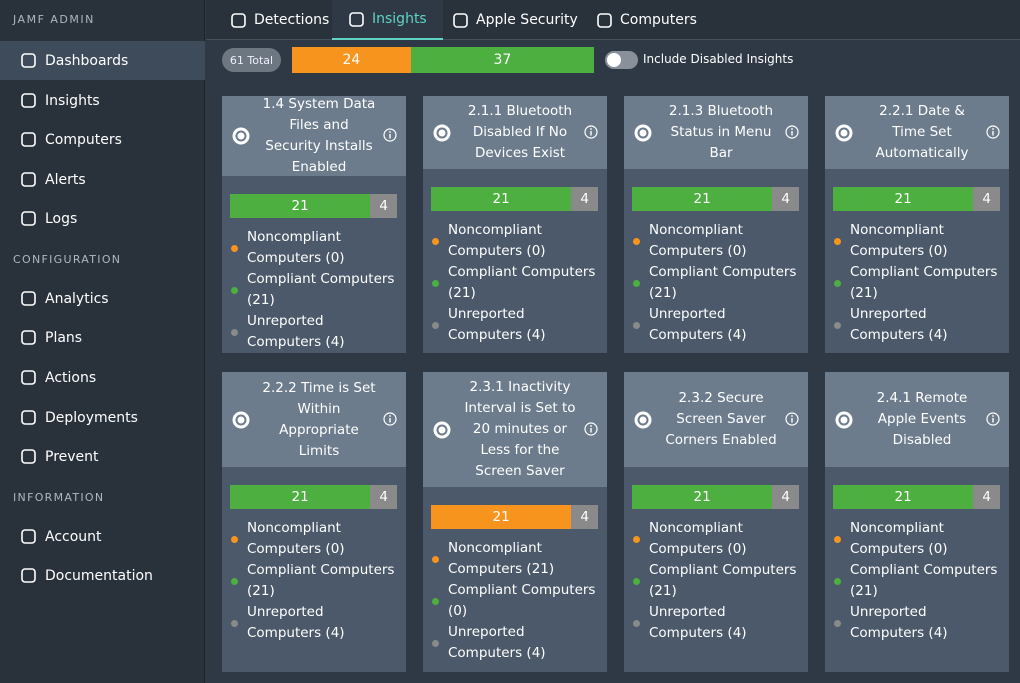 Image resolution: width=1020 pixels, height=683 pixels. What do you see at coordinates (102, 218) in the screenshot?
I see `nav-item: Logs` at bounding box center [102, 218].